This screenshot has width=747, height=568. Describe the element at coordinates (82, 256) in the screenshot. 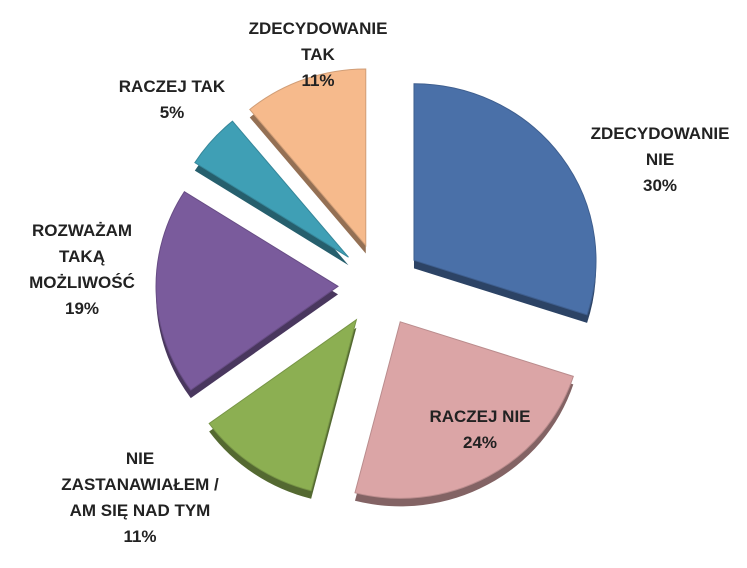

I see `category-label: ROZWAŻAM TAKĄ MOŻLIWOŚĆ` at that location.